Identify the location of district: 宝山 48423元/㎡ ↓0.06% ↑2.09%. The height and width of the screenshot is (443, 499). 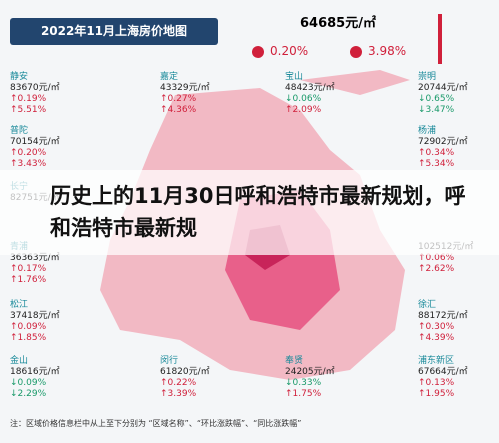
(310, 94).